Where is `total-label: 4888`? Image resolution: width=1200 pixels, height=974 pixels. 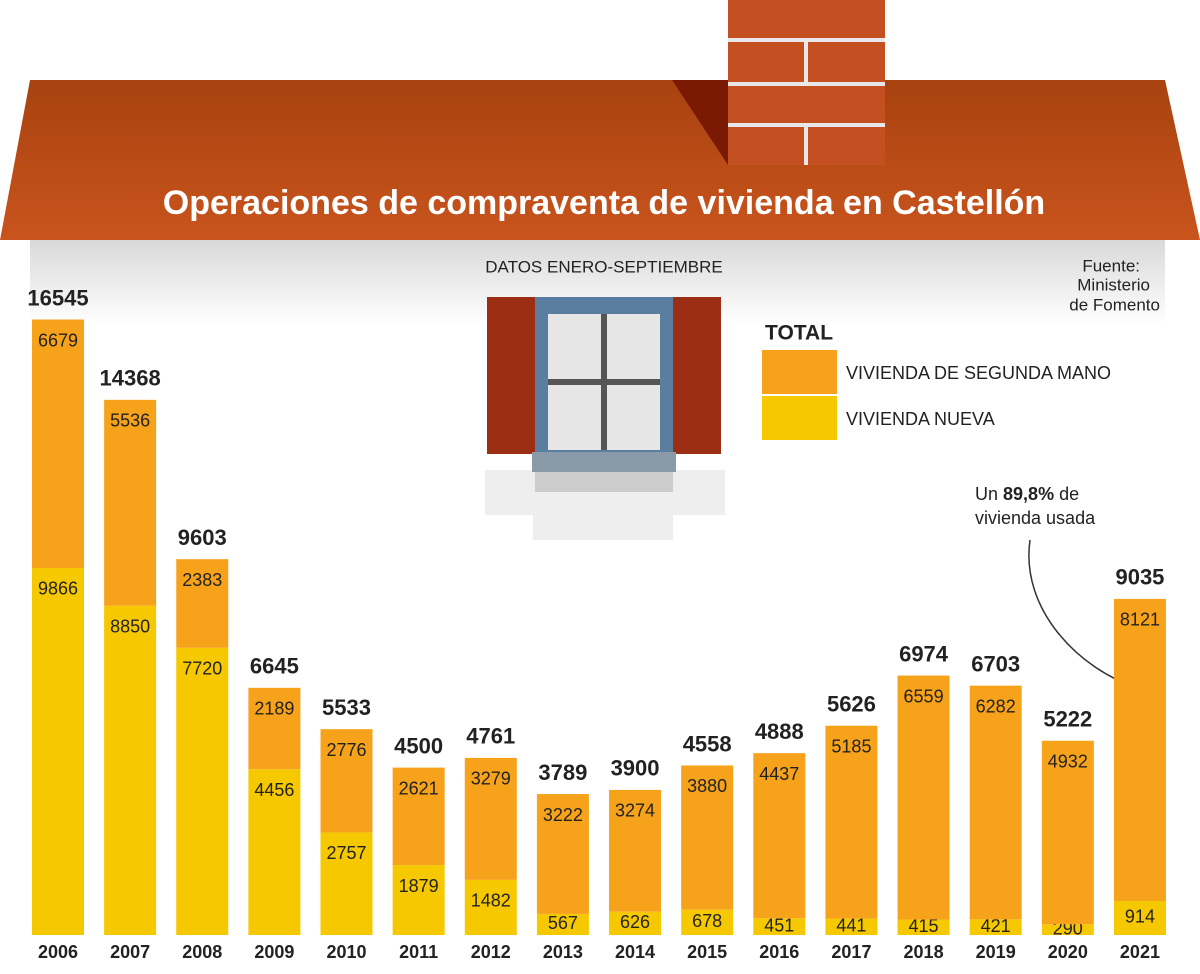
total-label: 4888 is located at coordinates (779, 731).